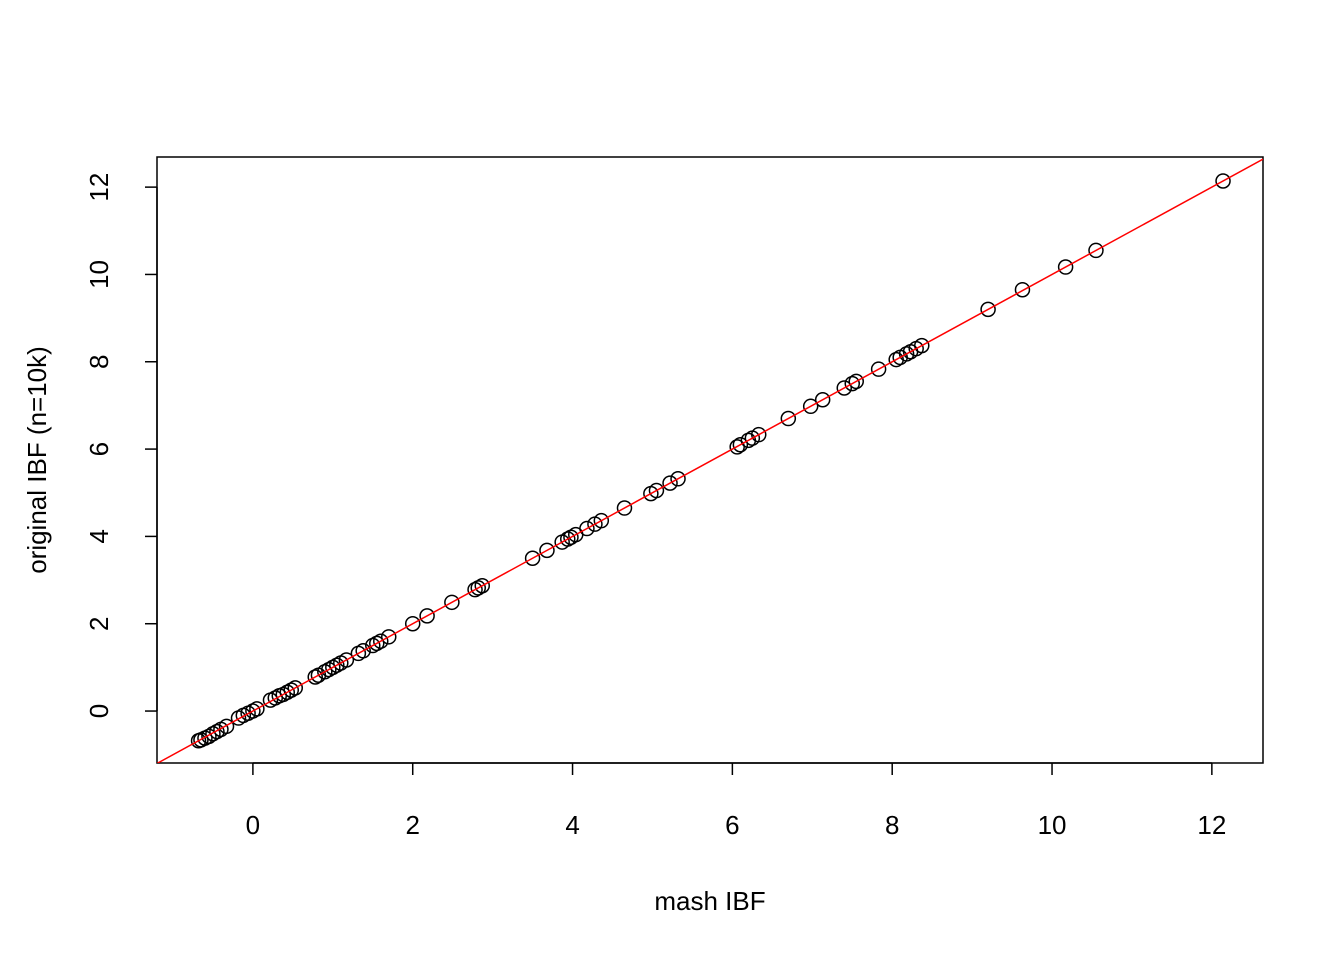 The height and width of the screenshot is (960, 1344). I want to click on y-tick-label: 8, so click(99, 362).